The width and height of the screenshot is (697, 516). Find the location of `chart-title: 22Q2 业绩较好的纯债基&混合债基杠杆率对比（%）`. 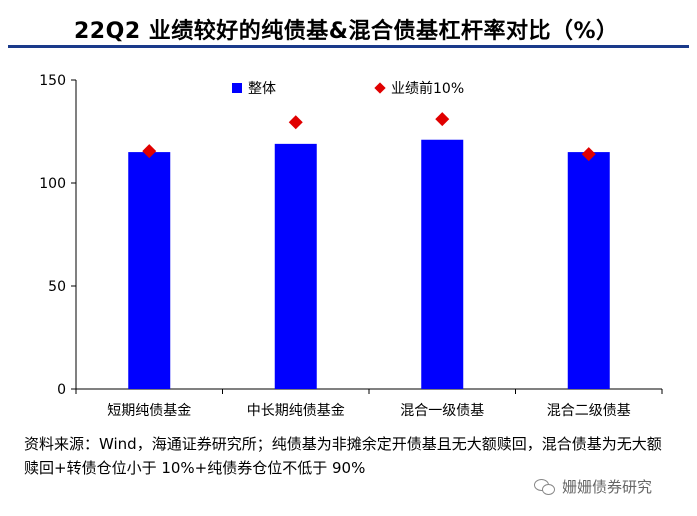

chart-title: 22Q2 业绩较好的纯债基&混合债基杠杆率对比（%） is located at coordinates (346, 31).